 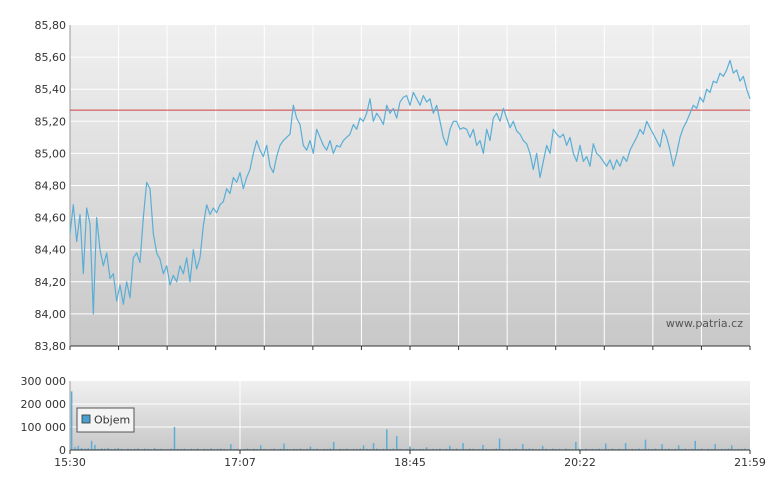 I want to click on volume-y-tick-label: 200 000, so click(x=44, y=404).